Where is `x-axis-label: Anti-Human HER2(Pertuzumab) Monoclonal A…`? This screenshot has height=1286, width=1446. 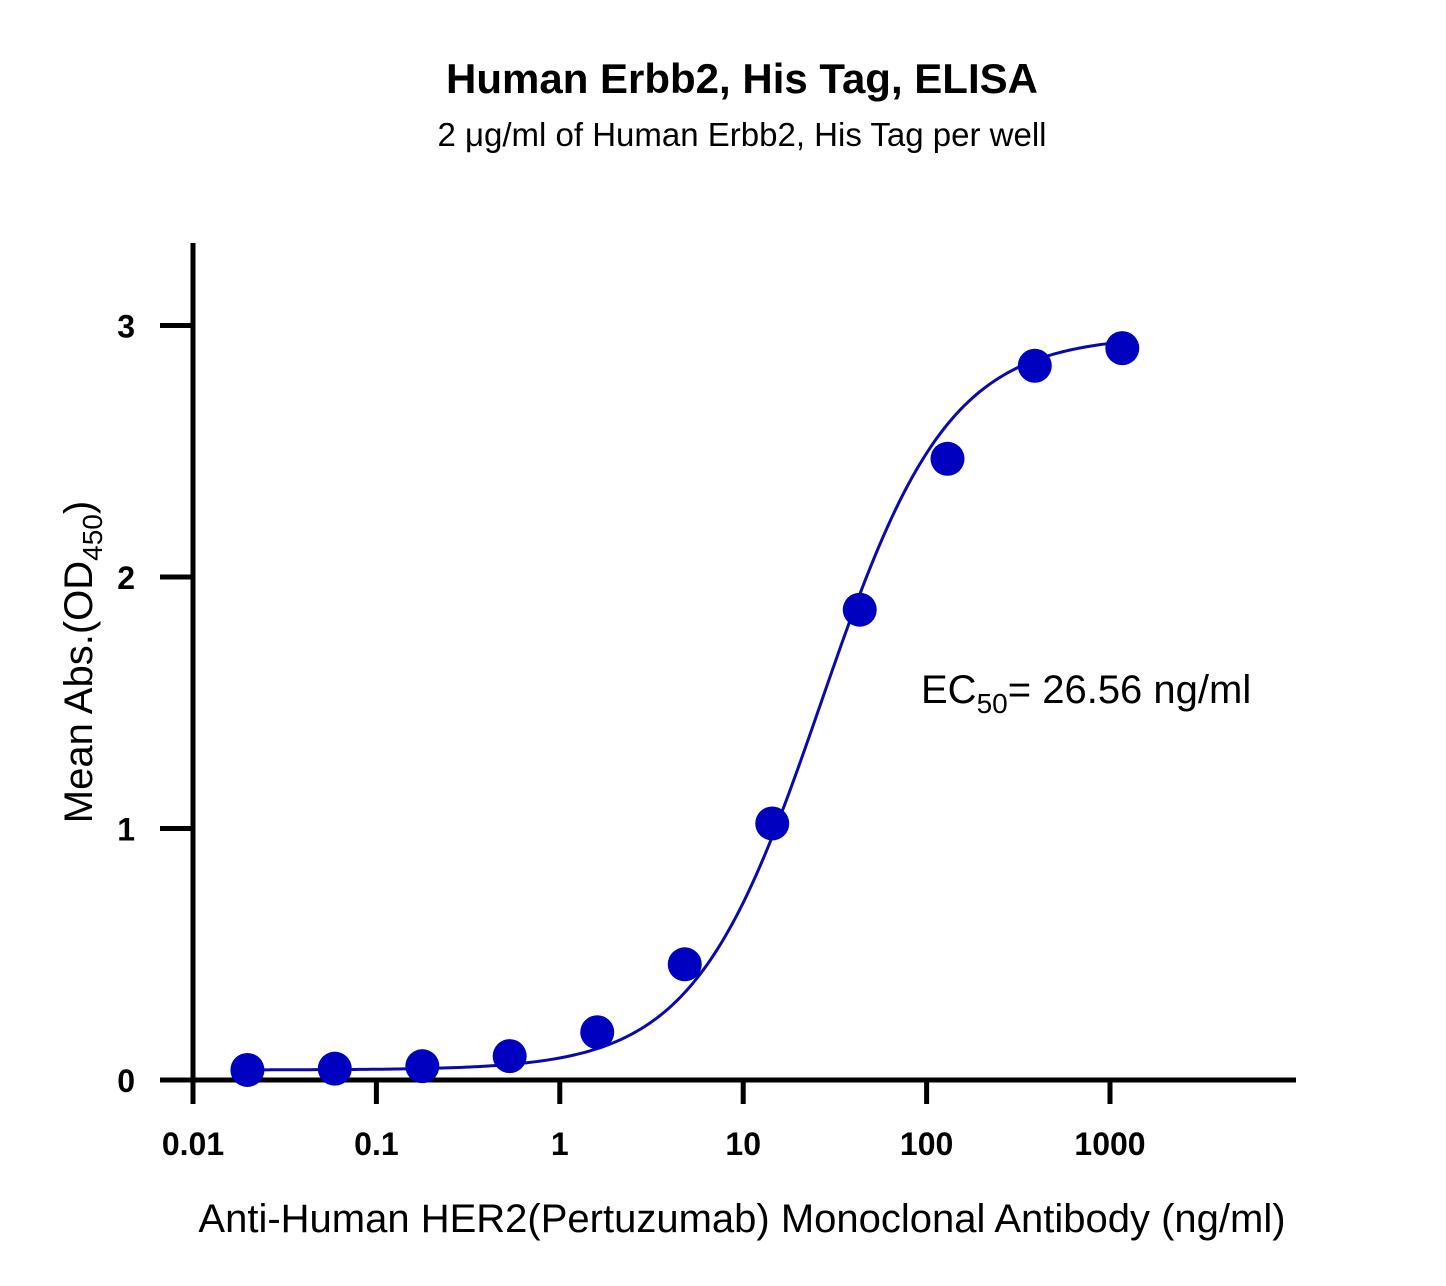 x-axis-label: Anti-Human HER2(Pertuzumab) Monoclonal A… is located at coordinates (741, 1219).